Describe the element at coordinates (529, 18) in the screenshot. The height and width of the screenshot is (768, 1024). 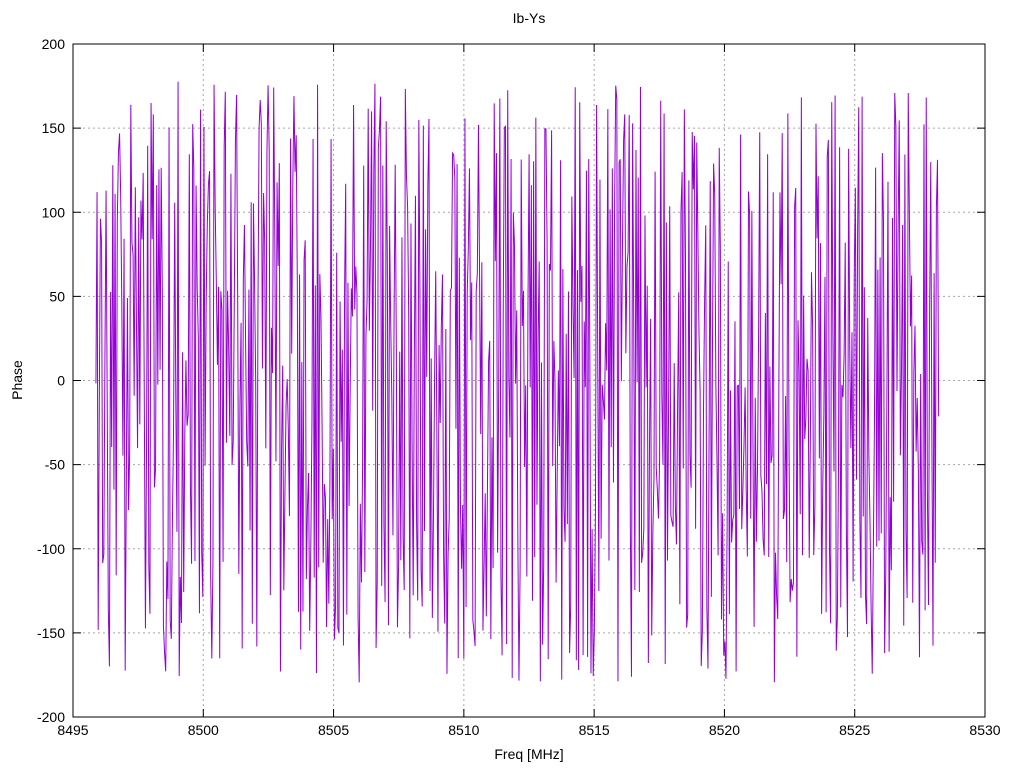
I see `chart-title: Ib-Ys` at that location.